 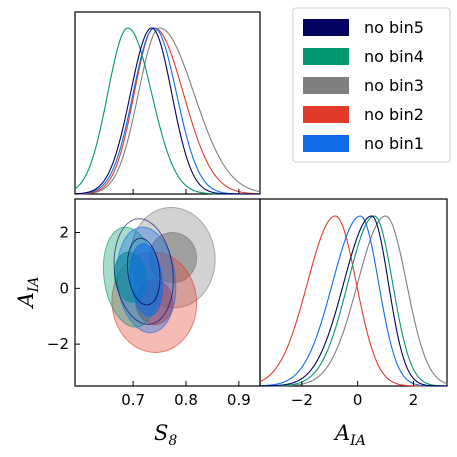 I want to click on s8-marginal-curve-no-bin5, so click(x=167, y=111).